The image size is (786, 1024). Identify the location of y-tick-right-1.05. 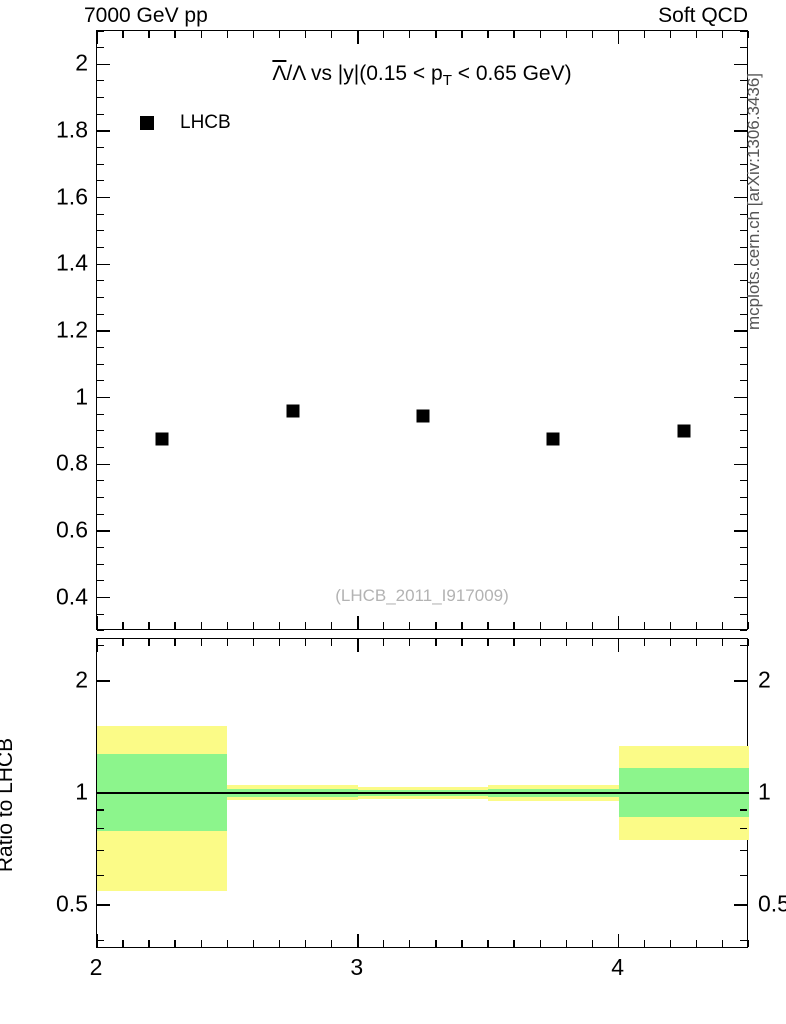
(743, 381).